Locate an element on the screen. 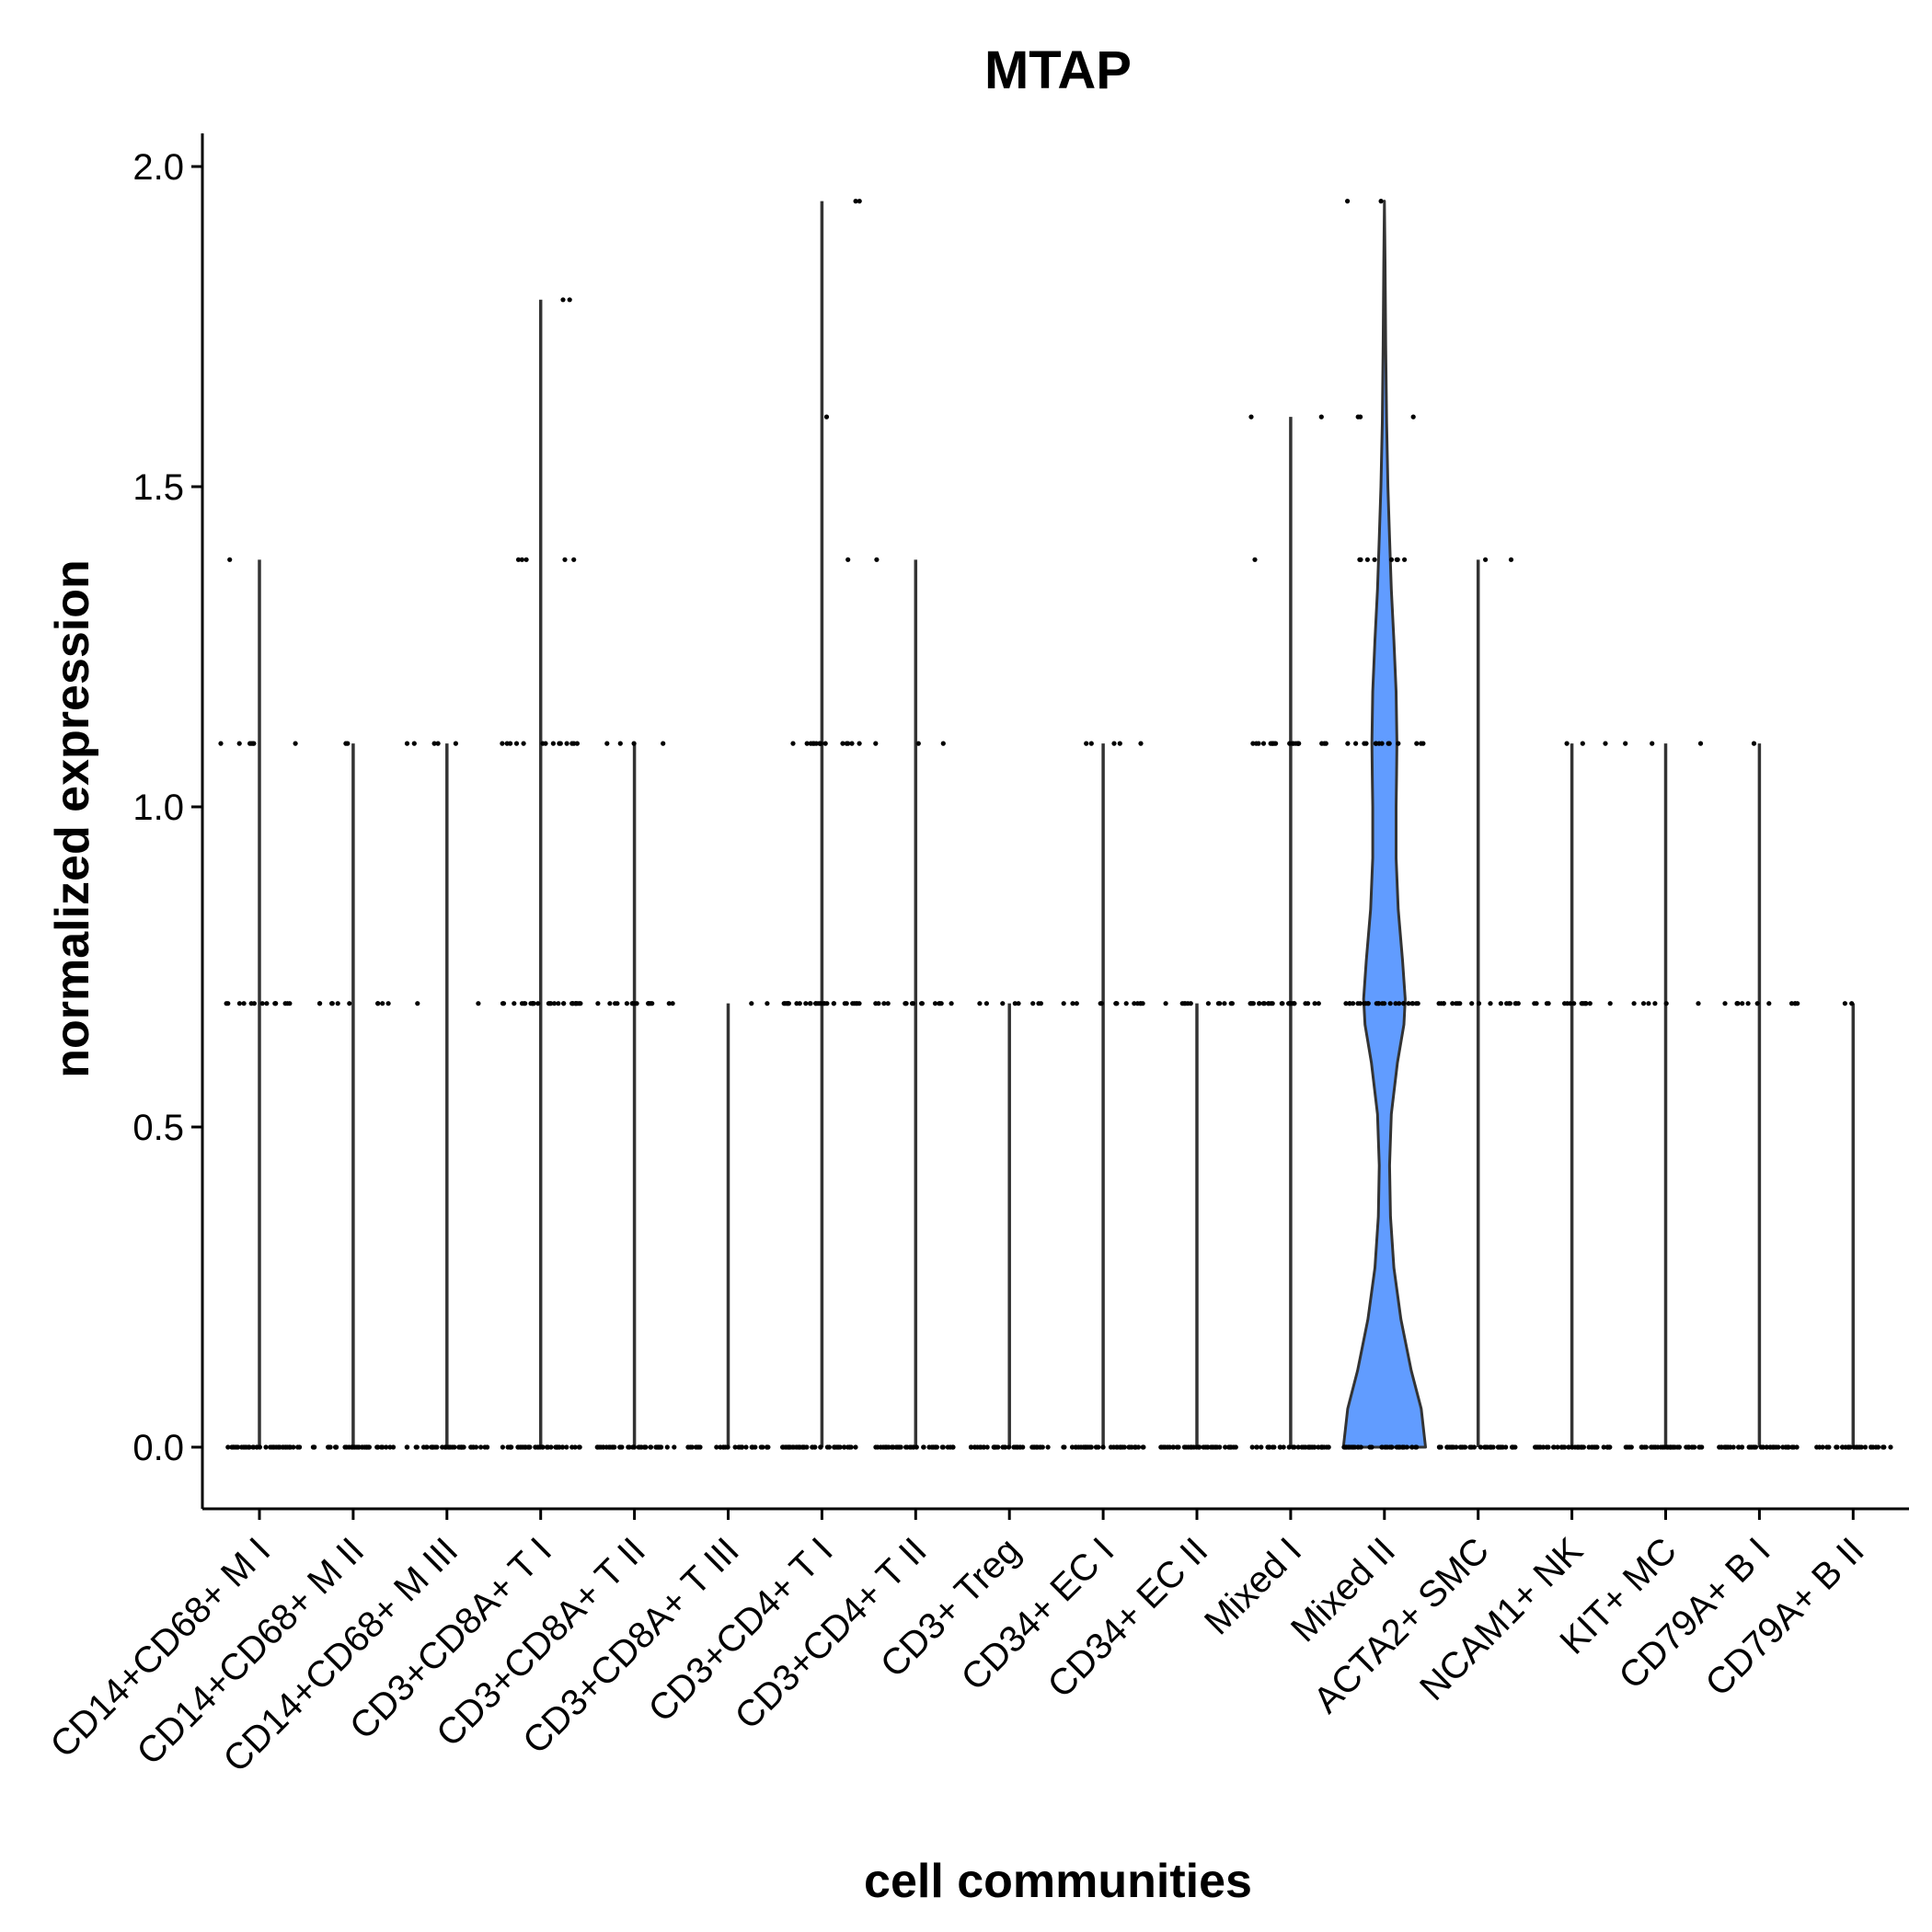  y-tick-label: 0.5 is located at coordinates (158, 1128).